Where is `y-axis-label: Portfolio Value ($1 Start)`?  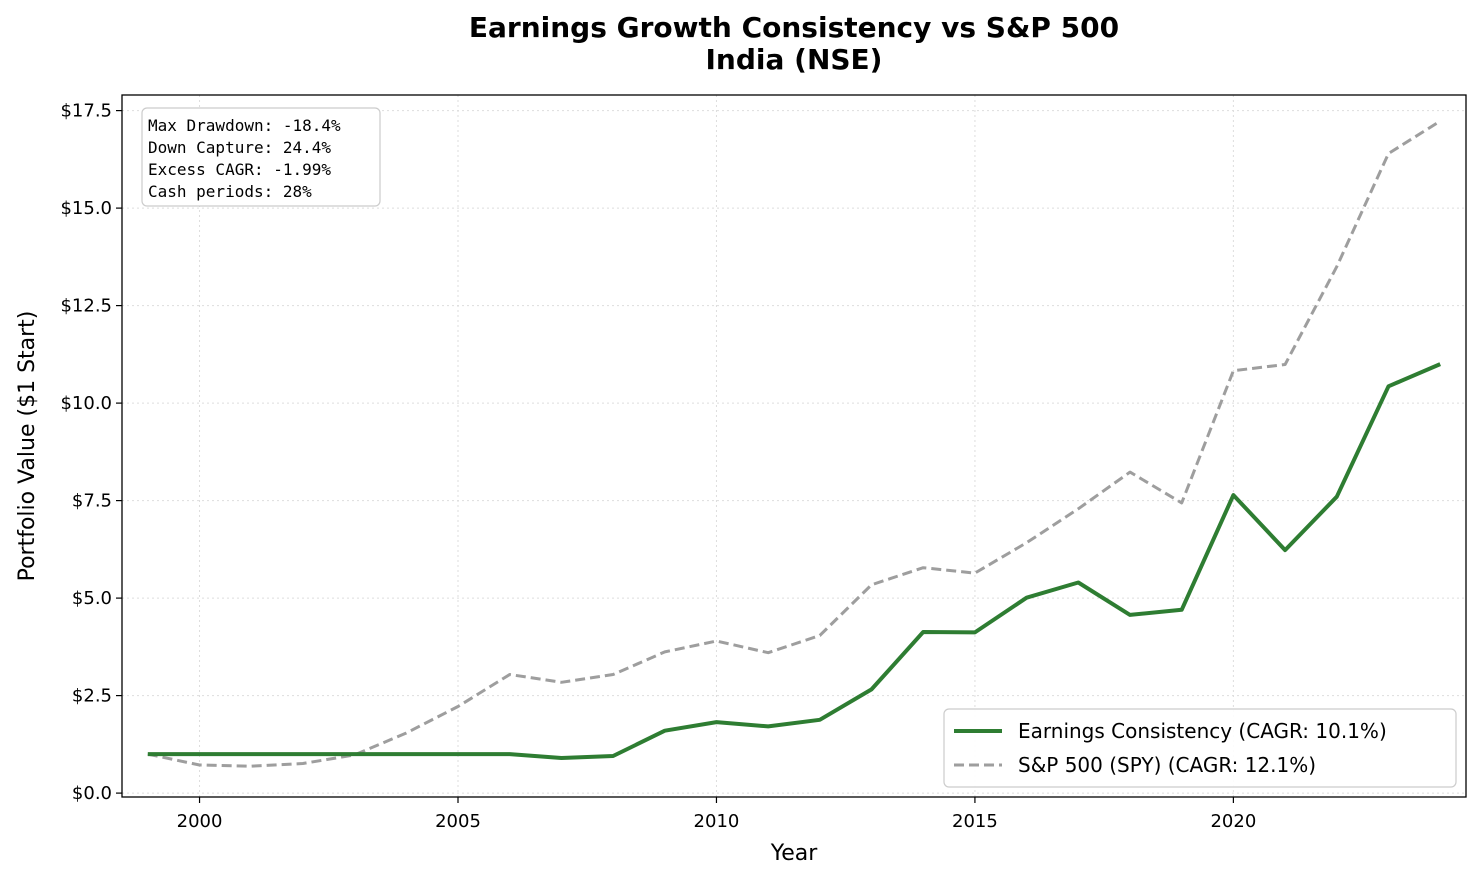
y-axis-label: Portfolio Value ($1 Start) is located at coordinates (27, 446).